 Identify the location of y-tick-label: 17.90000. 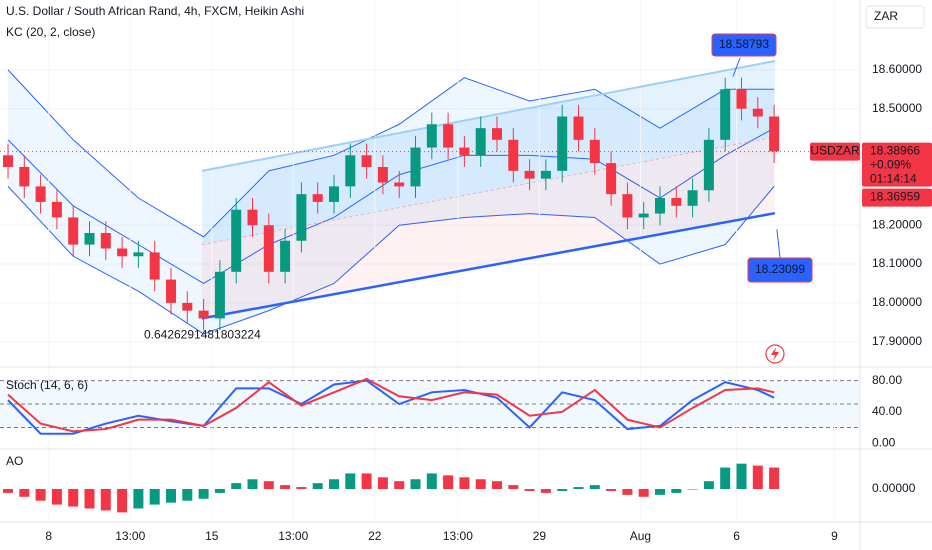
(897, 341).